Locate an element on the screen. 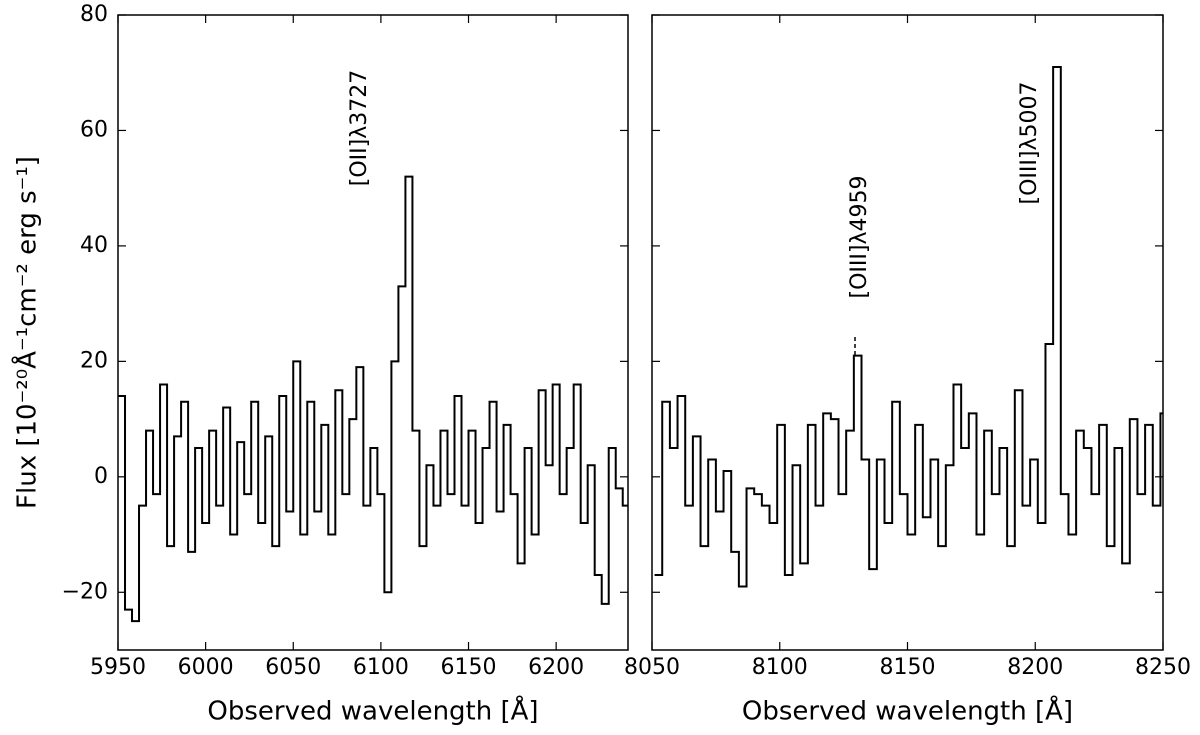  y-tick-label: 60 is located at coordinates (94, 129).